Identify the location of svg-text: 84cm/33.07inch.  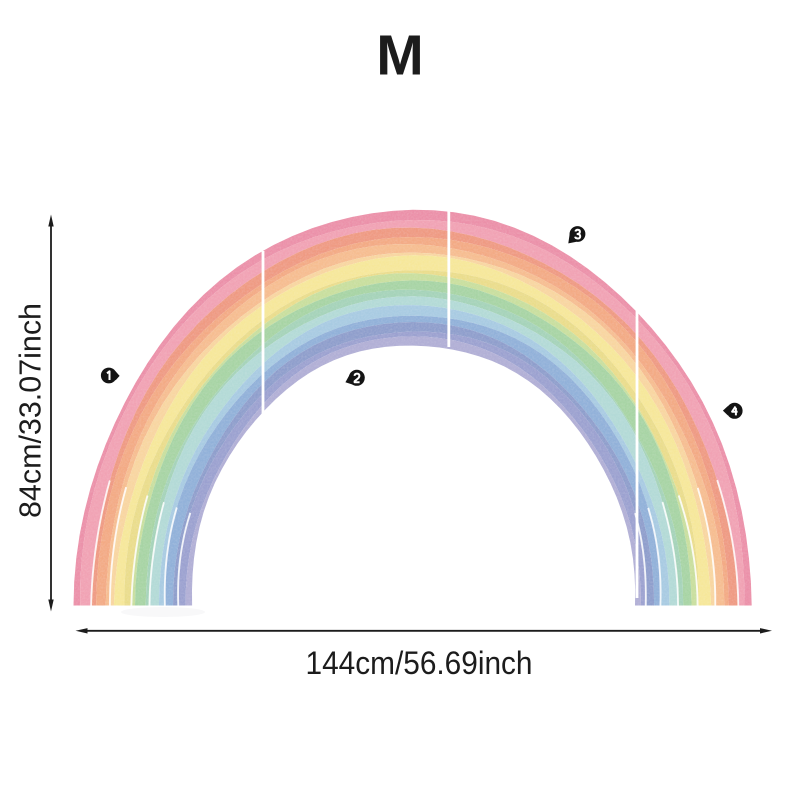
(30, 410).